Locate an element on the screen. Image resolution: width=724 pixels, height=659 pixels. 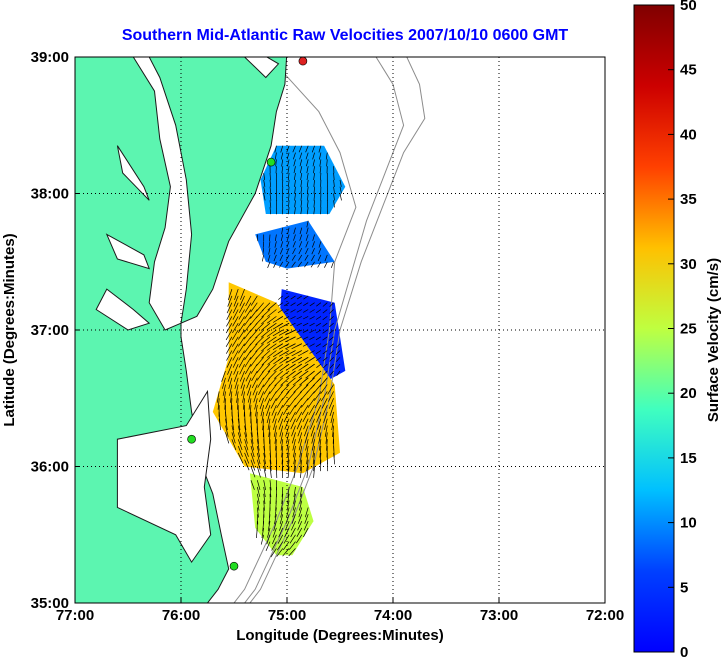
radar-sites is located at coordinates (247, 314).